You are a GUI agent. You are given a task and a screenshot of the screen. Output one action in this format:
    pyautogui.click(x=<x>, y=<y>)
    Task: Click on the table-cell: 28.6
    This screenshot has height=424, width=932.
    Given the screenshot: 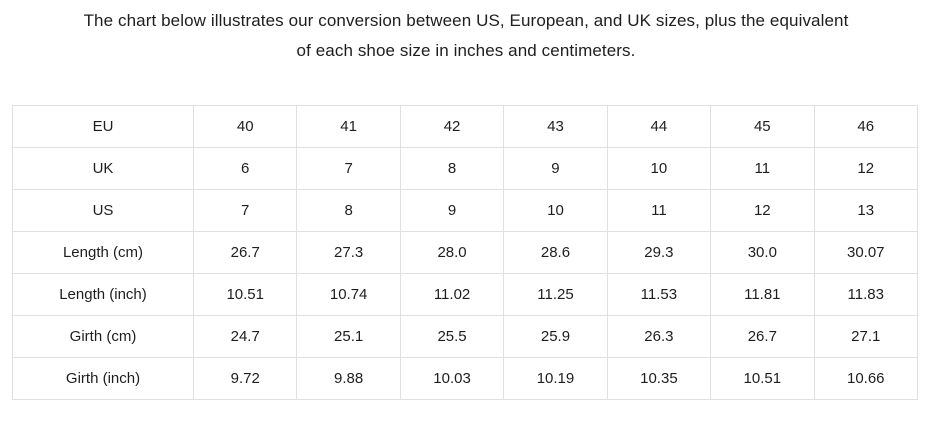 What is the action you would take?
    pyautogui.click(x=555, y=252)
    